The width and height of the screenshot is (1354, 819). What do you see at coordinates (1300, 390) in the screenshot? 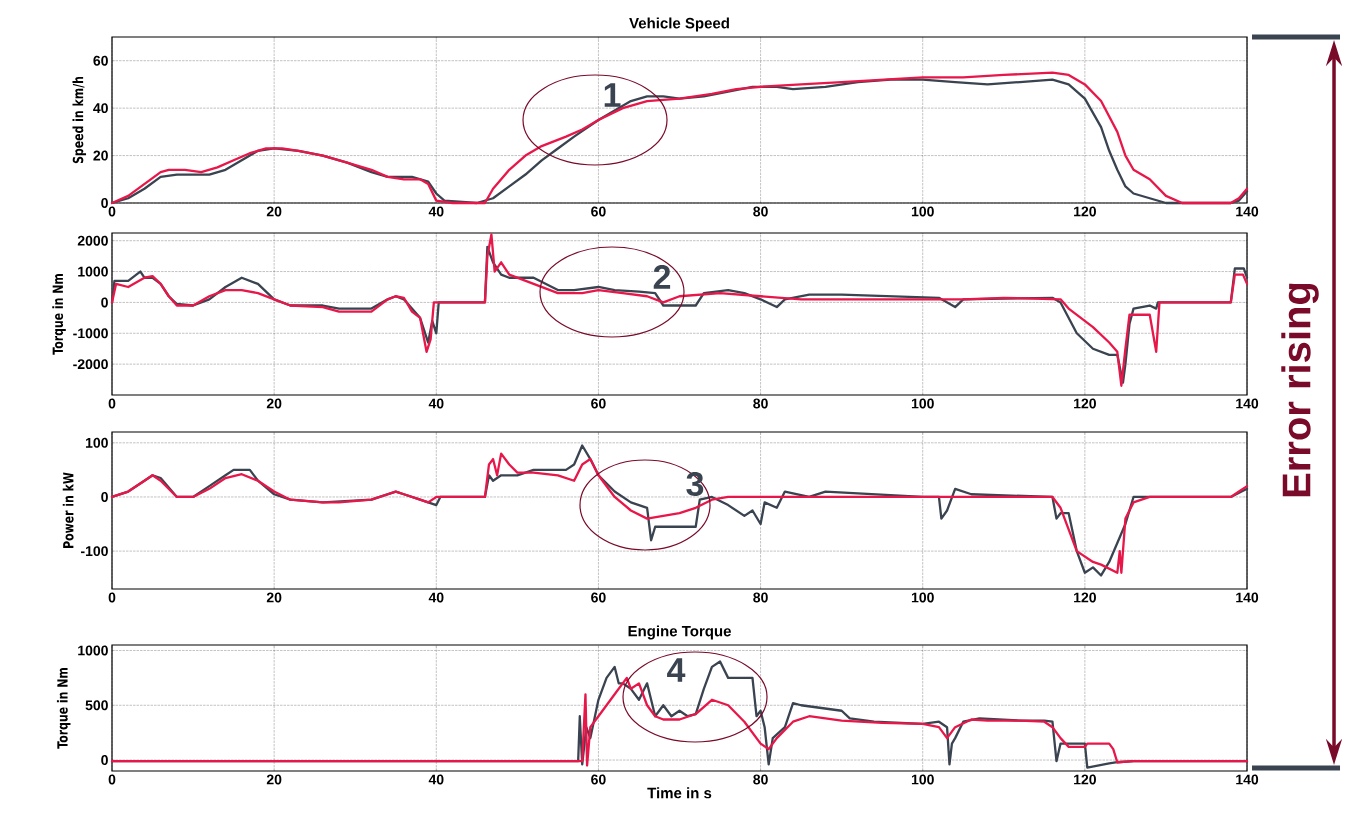
I see `text: Error rising` at bounding box center [1300, 390].